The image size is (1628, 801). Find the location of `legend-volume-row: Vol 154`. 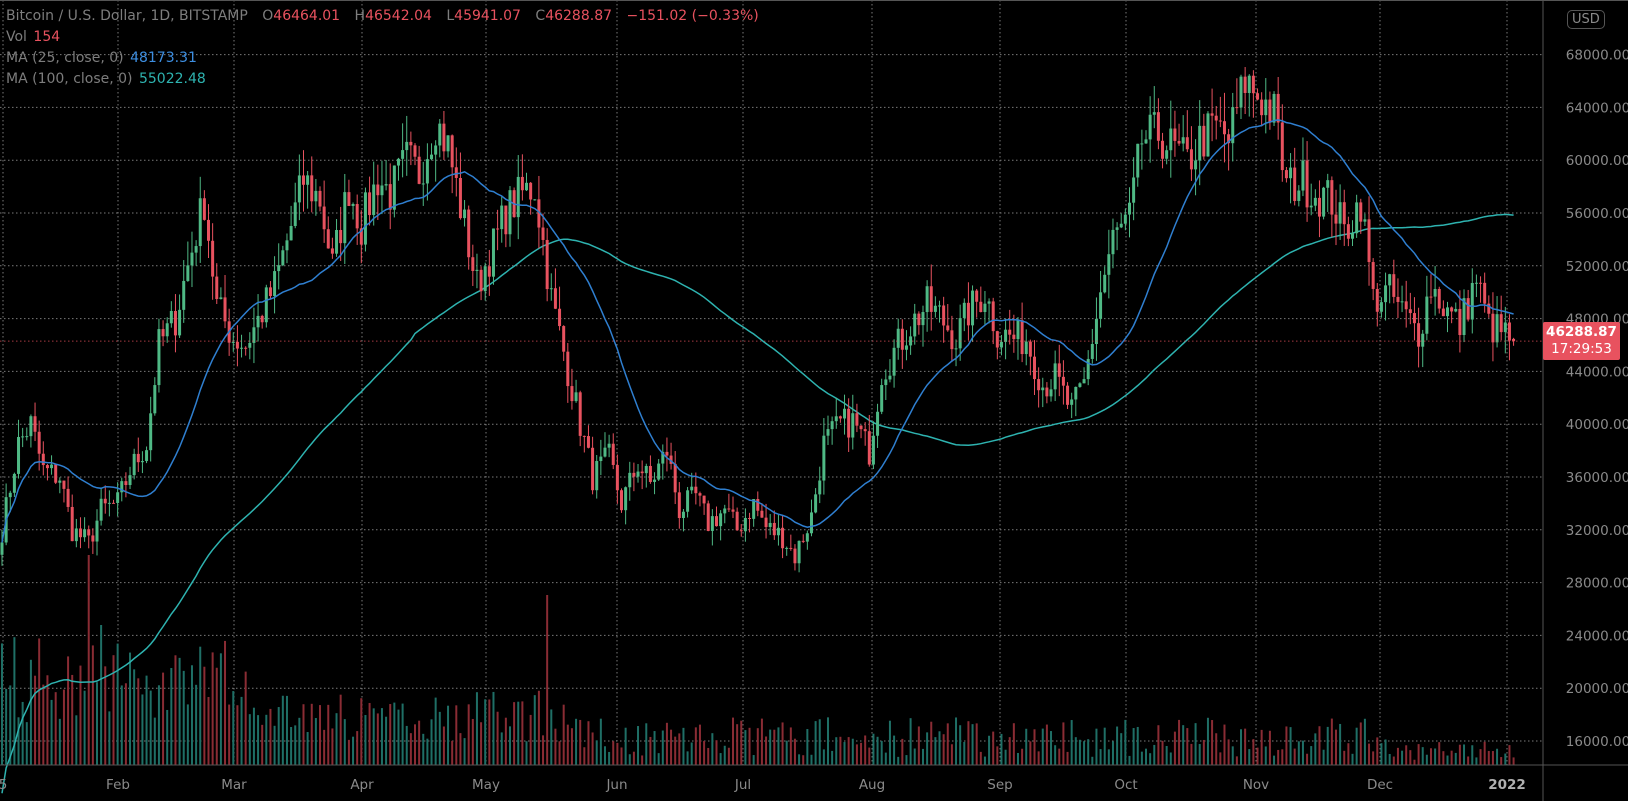

legend-volume-row: Vol 154 is located at coordinates (382, 37).